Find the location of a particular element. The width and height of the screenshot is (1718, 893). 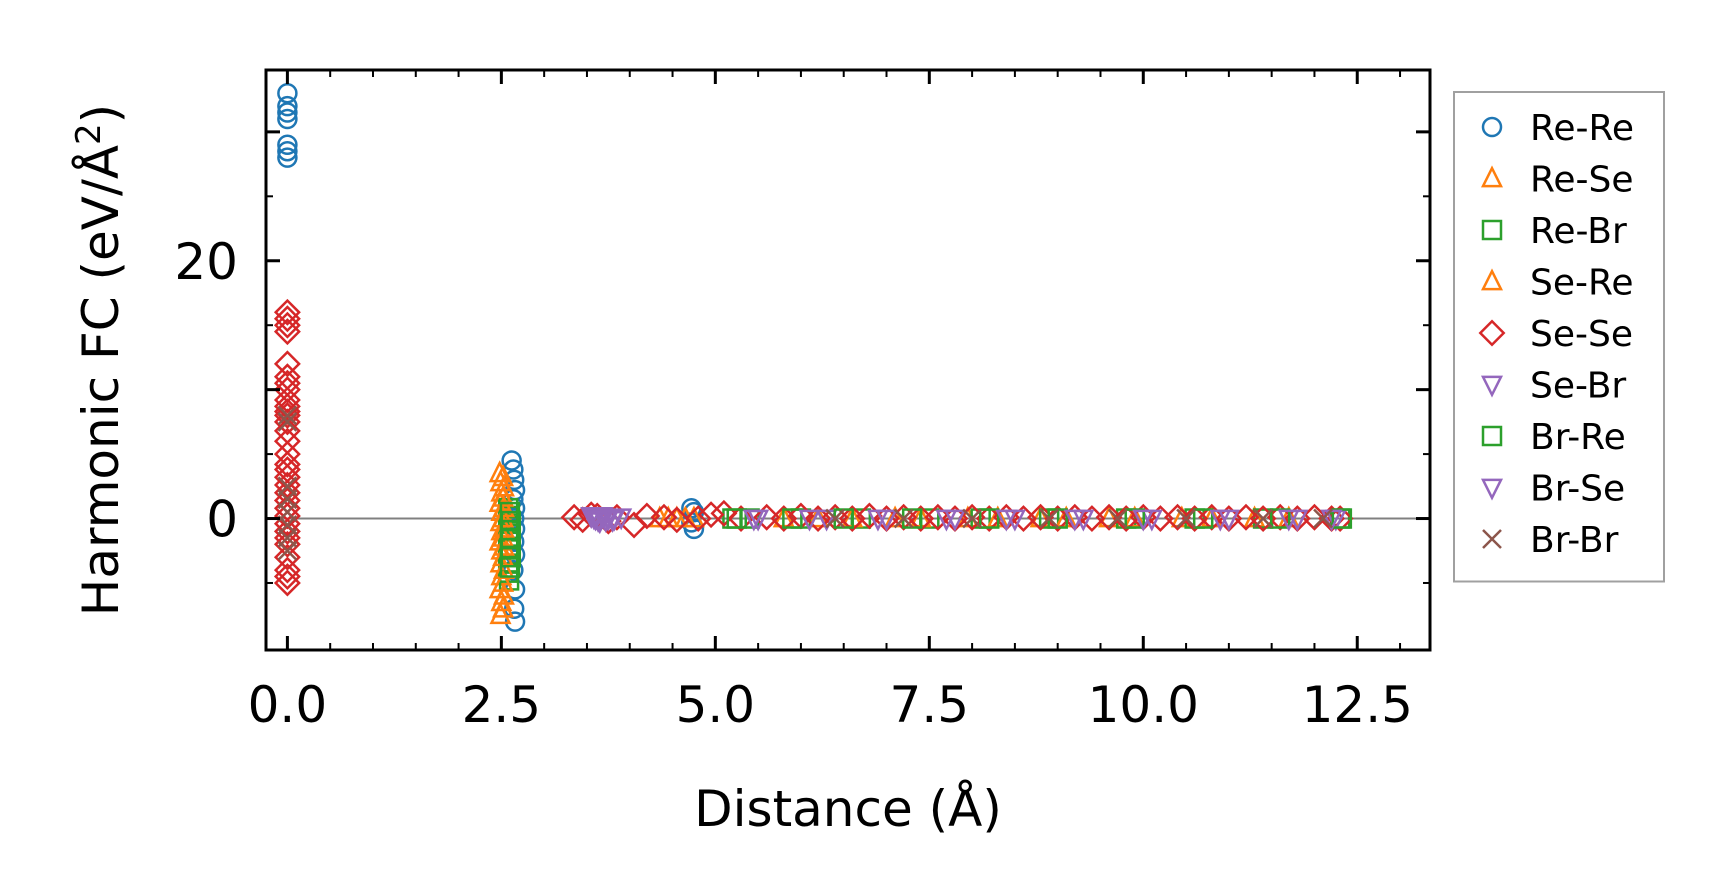

legend-entry: Re-Se is located at coordinates (1557, 180).